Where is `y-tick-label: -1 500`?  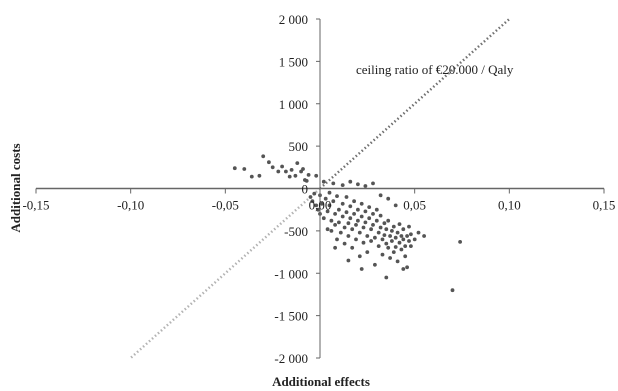 y-tick-label: -1 500 is located at coordinates (291, 316).